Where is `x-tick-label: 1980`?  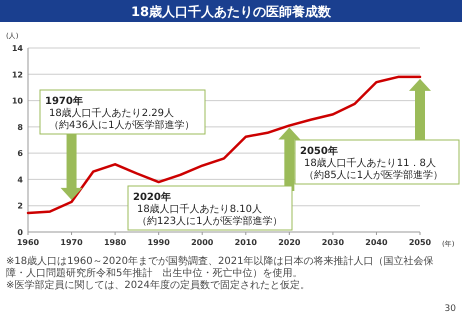
x-tick-label: 1980 is located at coordinates (115, 242).